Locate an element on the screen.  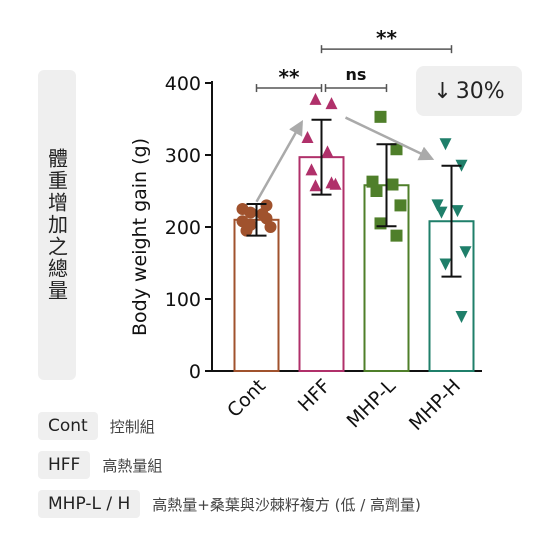
legend-desc: 高熱量+桑葉與沙棘籽複方 (低 / 高劑量) is located at coordinates (286, 504).